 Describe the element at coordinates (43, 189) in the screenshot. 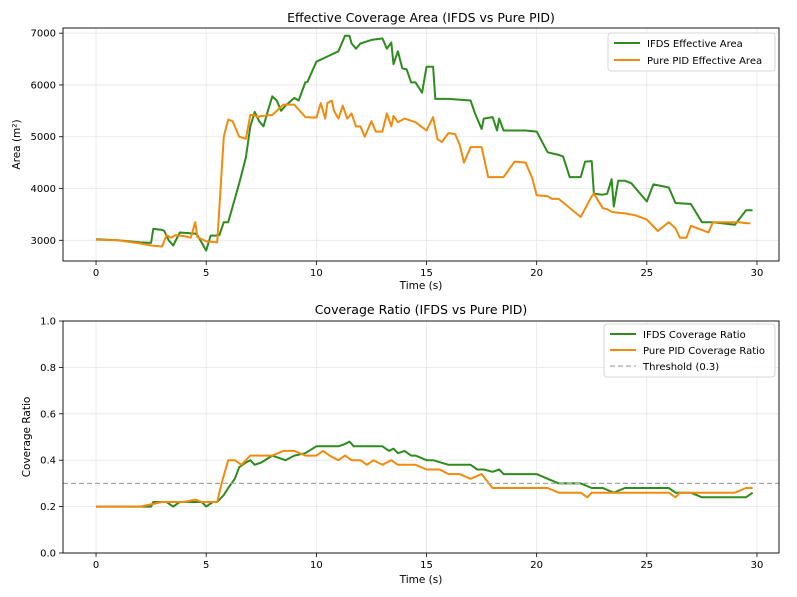

I see `y-tick-label: 4000` at that location.